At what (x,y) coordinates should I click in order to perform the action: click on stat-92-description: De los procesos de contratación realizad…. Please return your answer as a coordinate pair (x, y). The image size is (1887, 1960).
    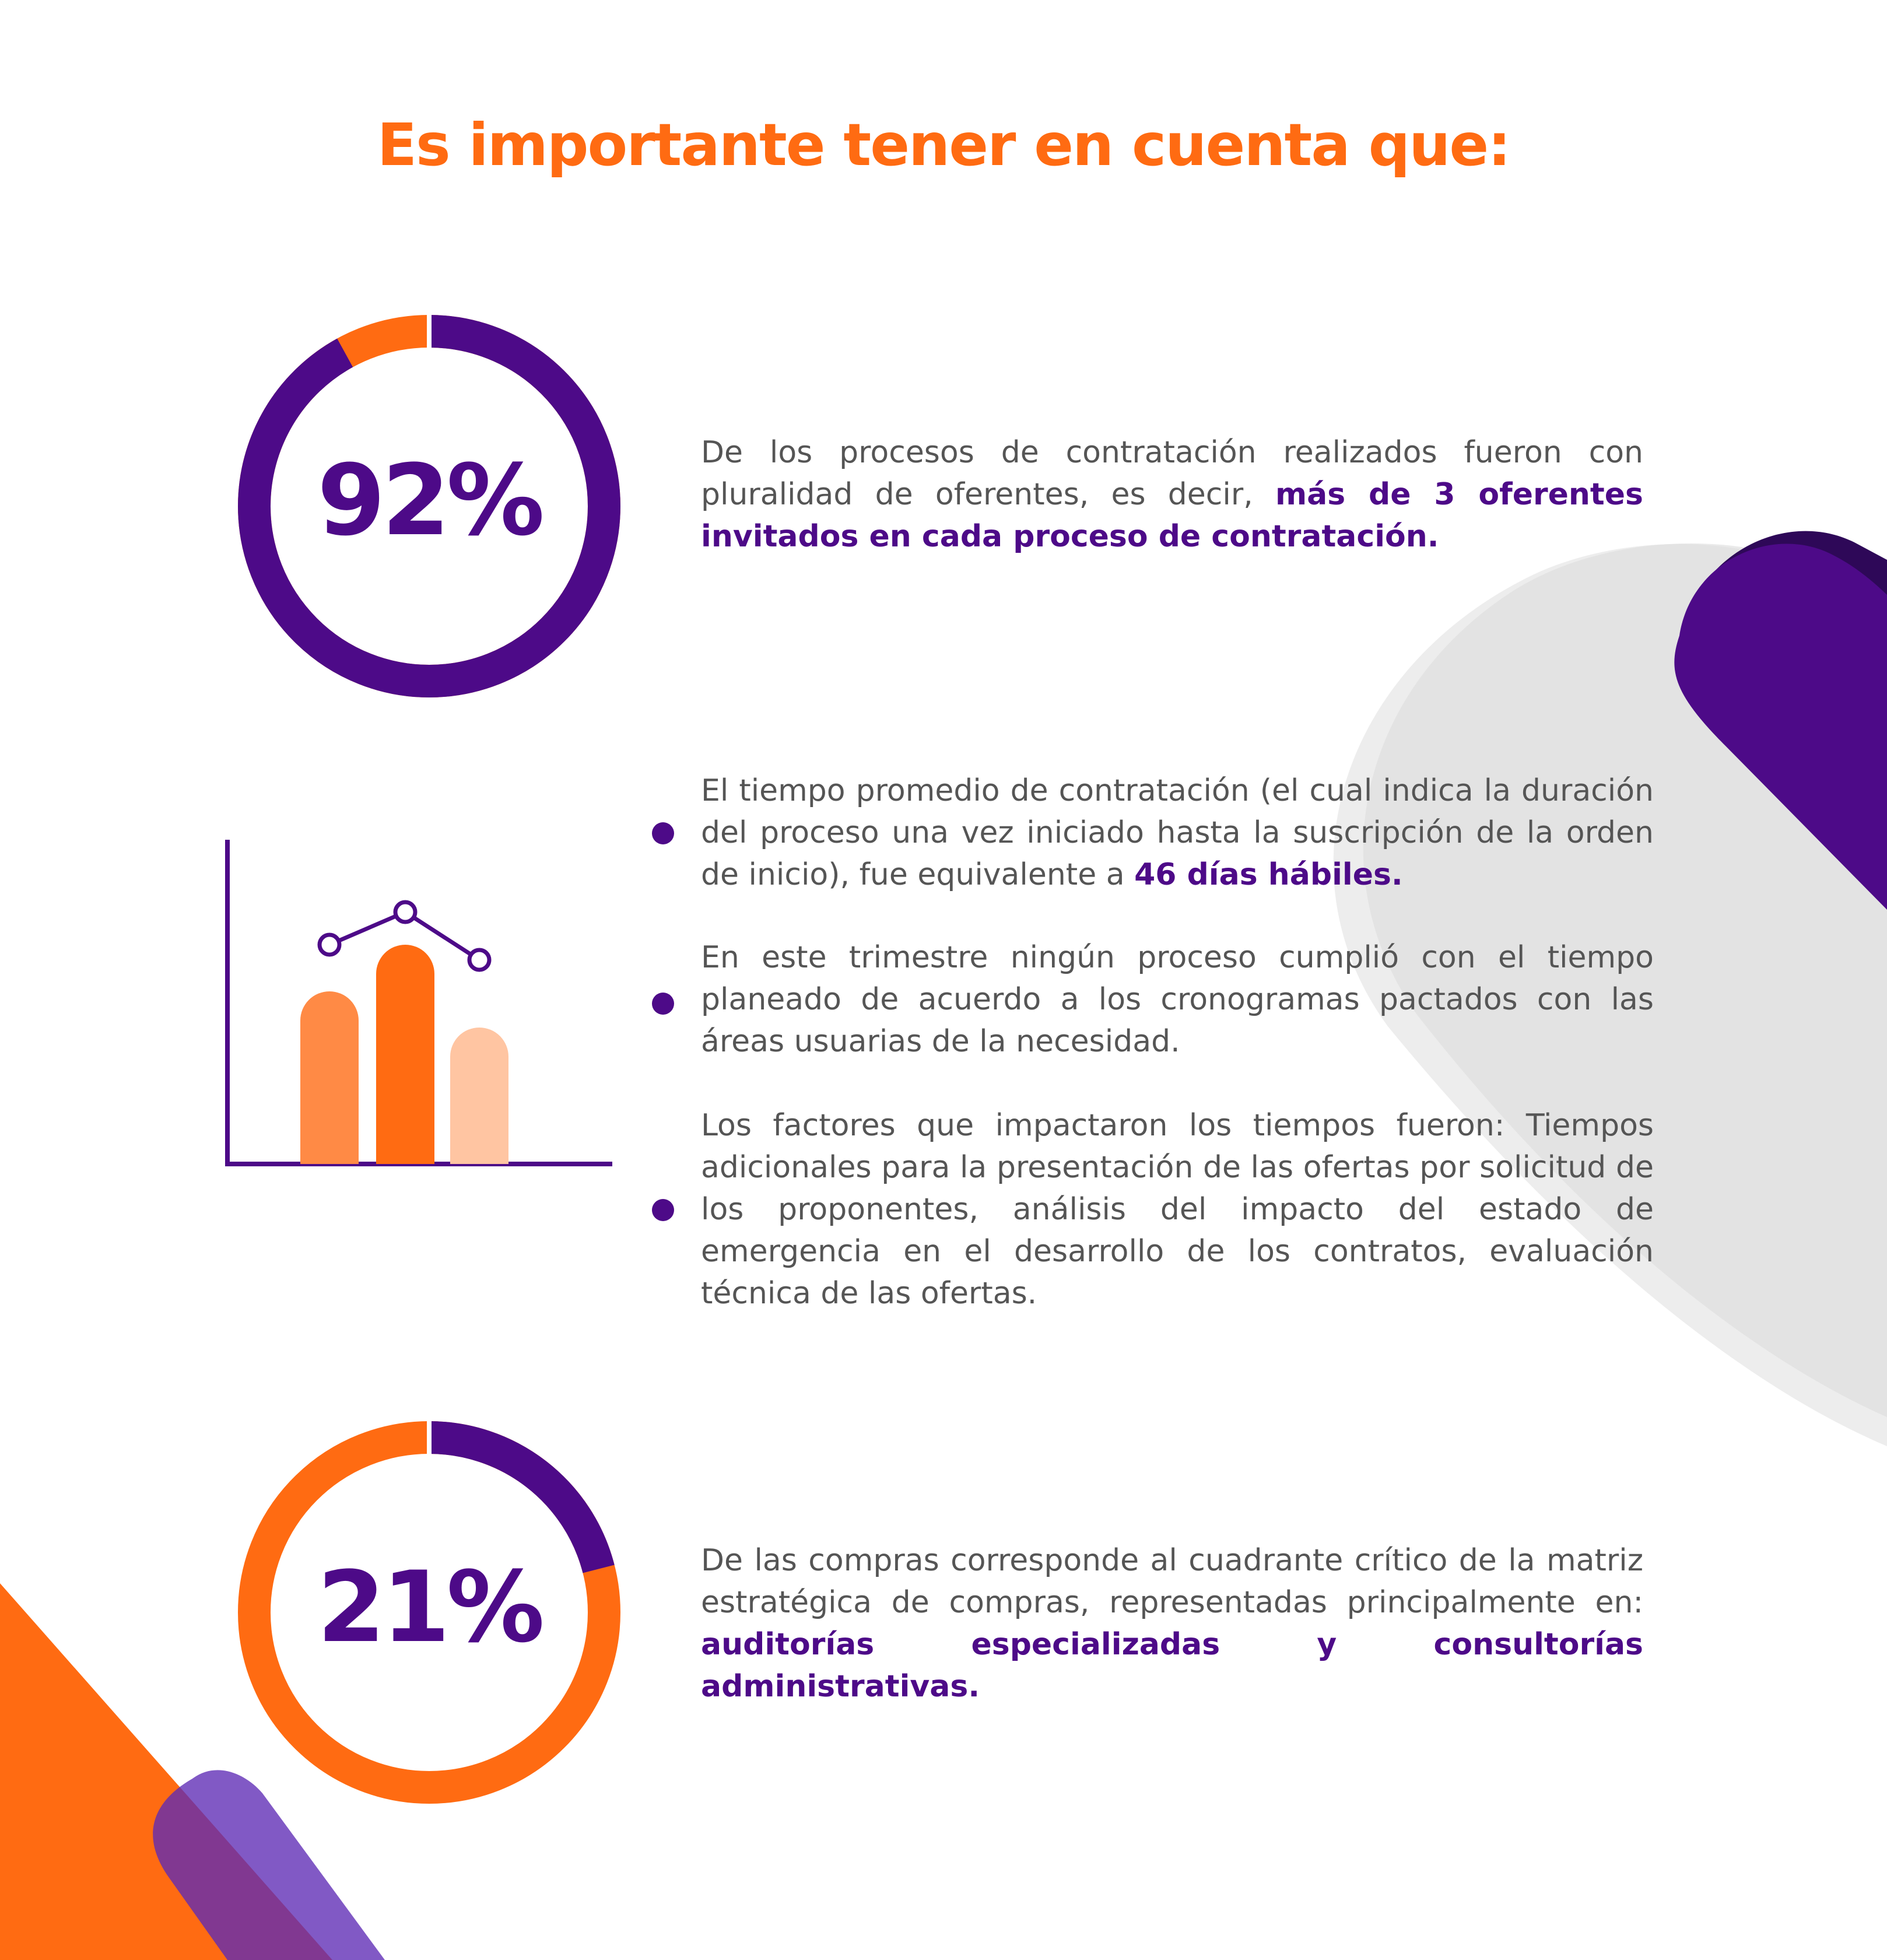
    Looking at the image, I should click on (1172, 495).